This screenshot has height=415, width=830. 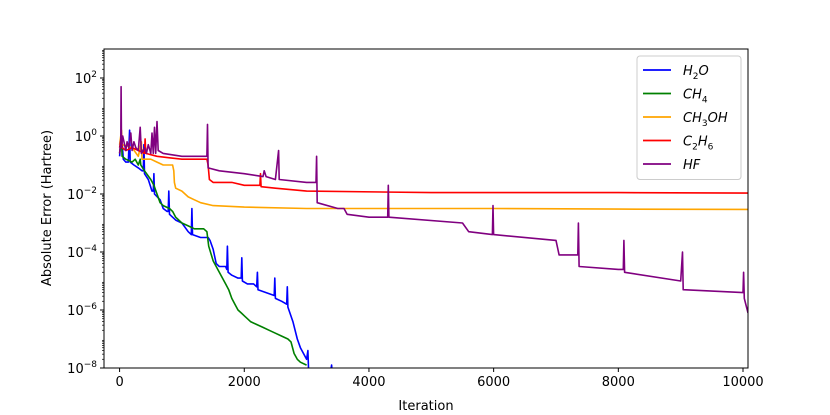 I want to click on legend-entry: HF, so click(x=692, y=165).